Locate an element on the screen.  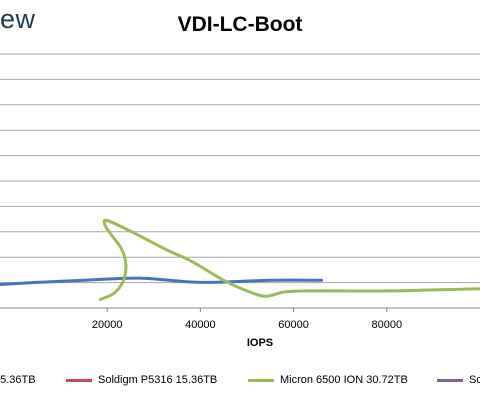
logo-watermark: ew is located at coordinates (18, 19).